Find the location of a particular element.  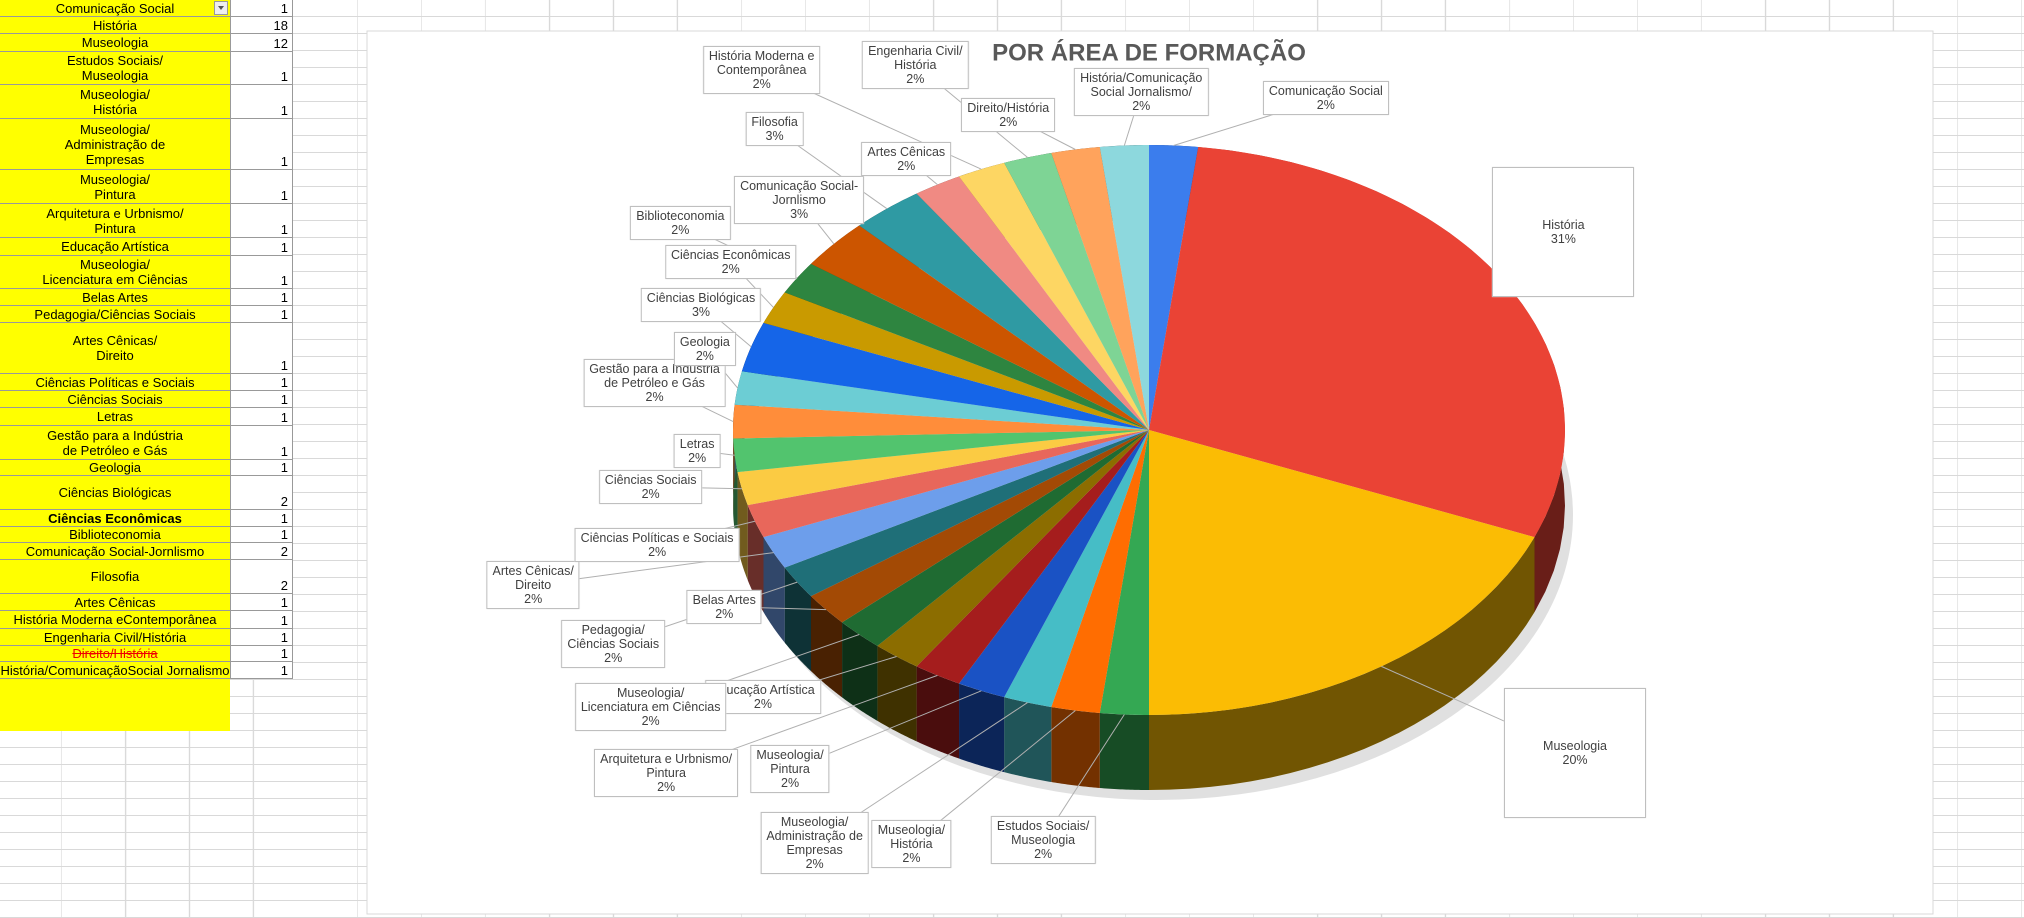

cell-text: Filosofia is located at coordinates (115, 576).